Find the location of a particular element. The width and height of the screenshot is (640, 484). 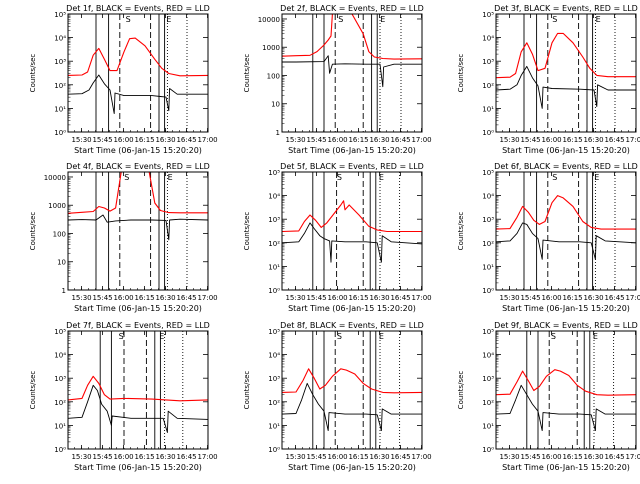

panel-title: Det 3f, BLACK = Events, RED = LLD is located at coordinates (566, 8).